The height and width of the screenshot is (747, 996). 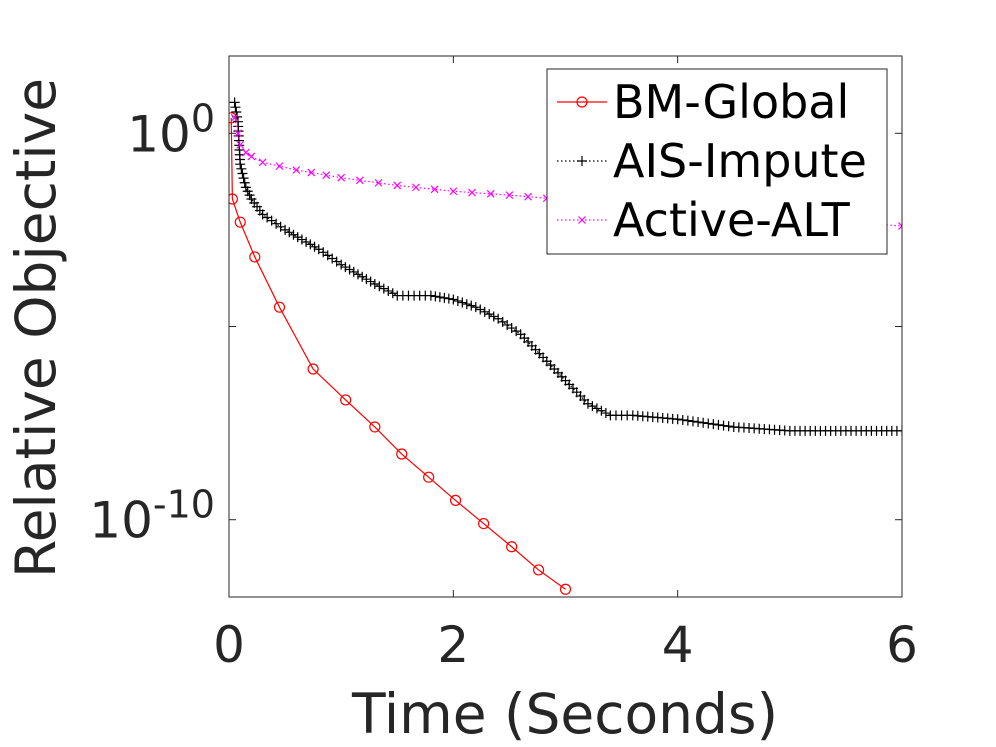 What do you see at coordinates (732, 220) in the screenshot?
I see `legend-label: Active-ALT` at bounding box center [732, 220].